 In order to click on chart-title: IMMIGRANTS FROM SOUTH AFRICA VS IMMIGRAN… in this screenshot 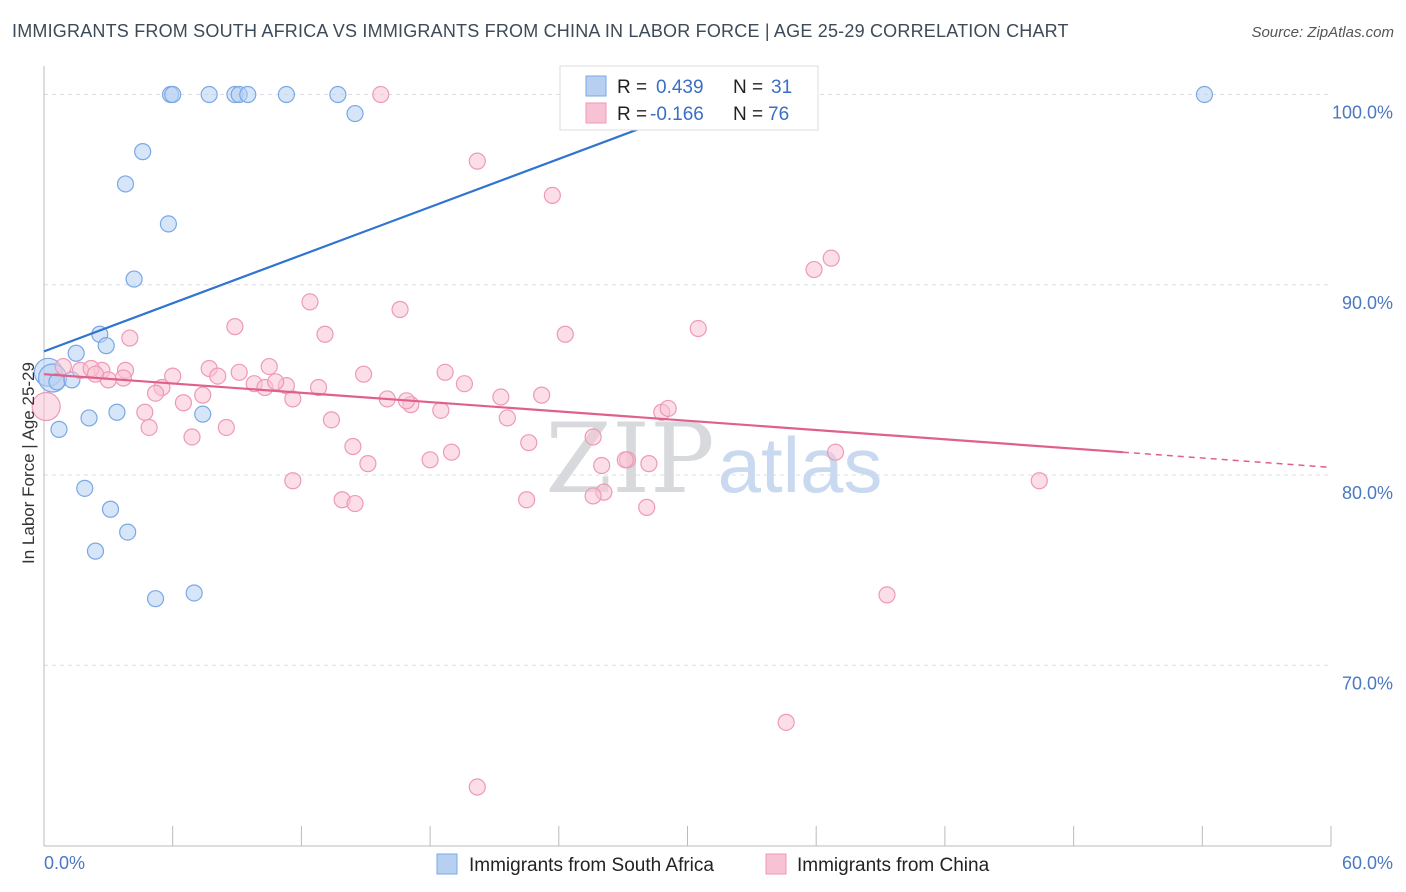, I will do `click(540, 31)`.